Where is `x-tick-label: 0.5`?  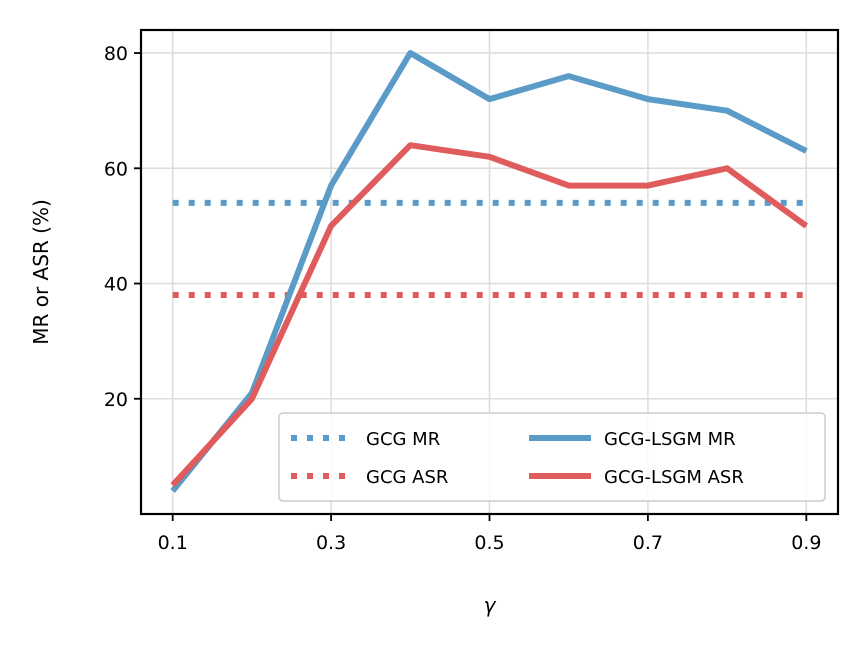
x-tick-label: 0.5 is located at coordinates (489, 543).